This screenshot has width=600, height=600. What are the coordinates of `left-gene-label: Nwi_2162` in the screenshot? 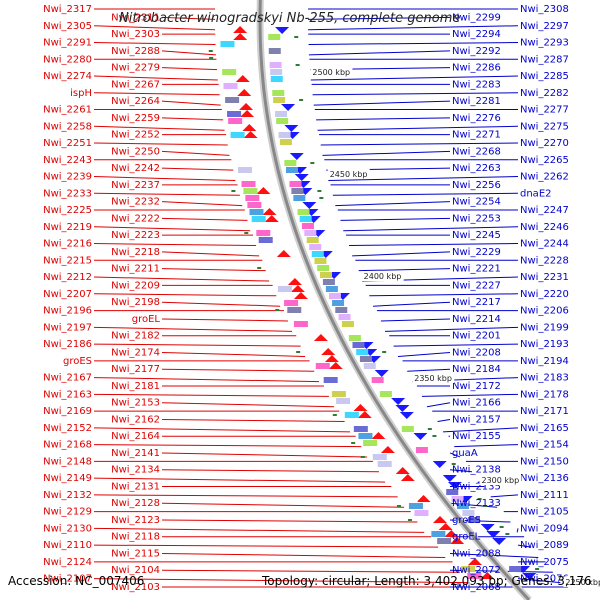 It's located at (135, 419).